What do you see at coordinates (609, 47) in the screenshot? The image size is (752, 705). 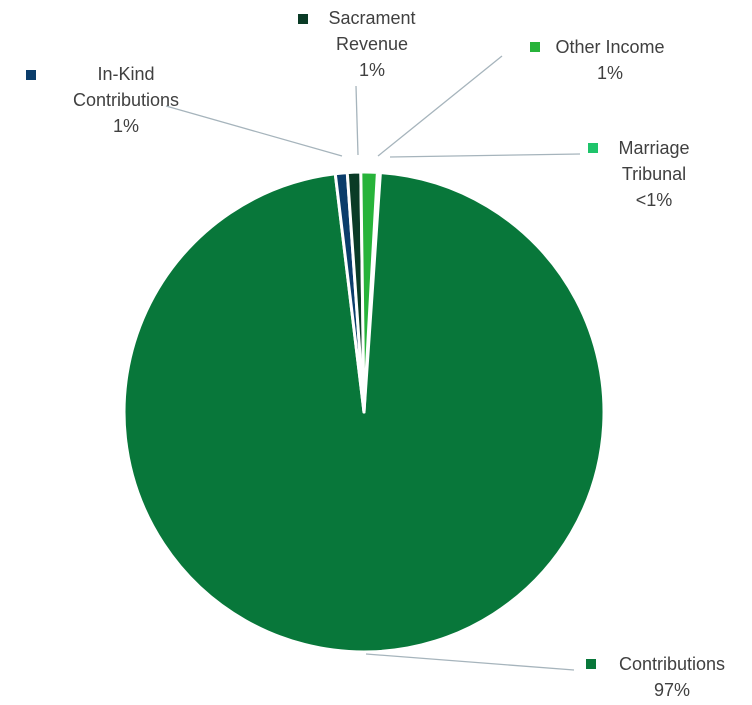 I see `data-label-line: Other Income` at bounding box center [609, 47].